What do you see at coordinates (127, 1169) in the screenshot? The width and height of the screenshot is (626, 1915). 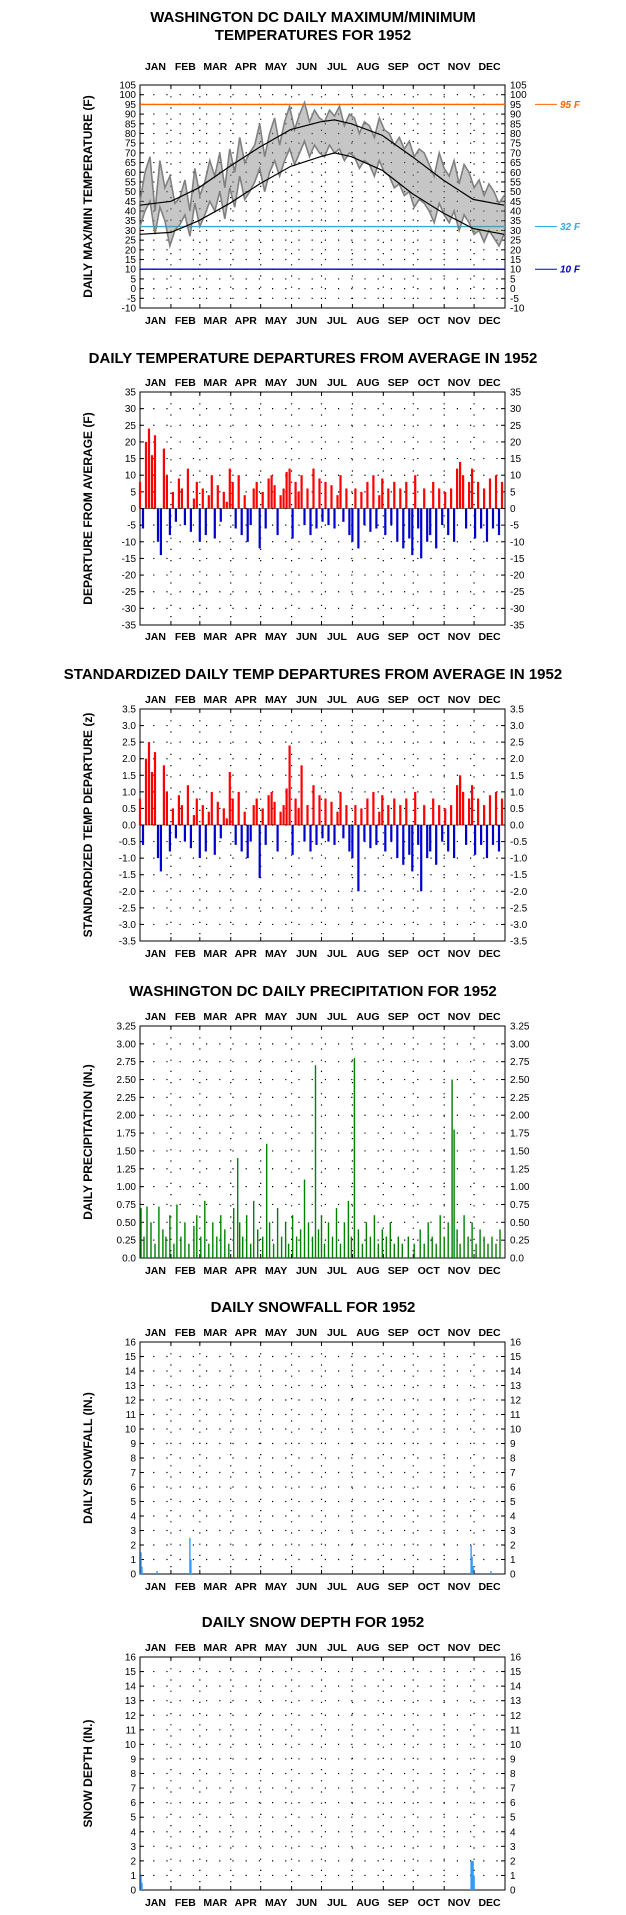 I see `y-tick-label: 1.25` at bounding box center [127, 1169].